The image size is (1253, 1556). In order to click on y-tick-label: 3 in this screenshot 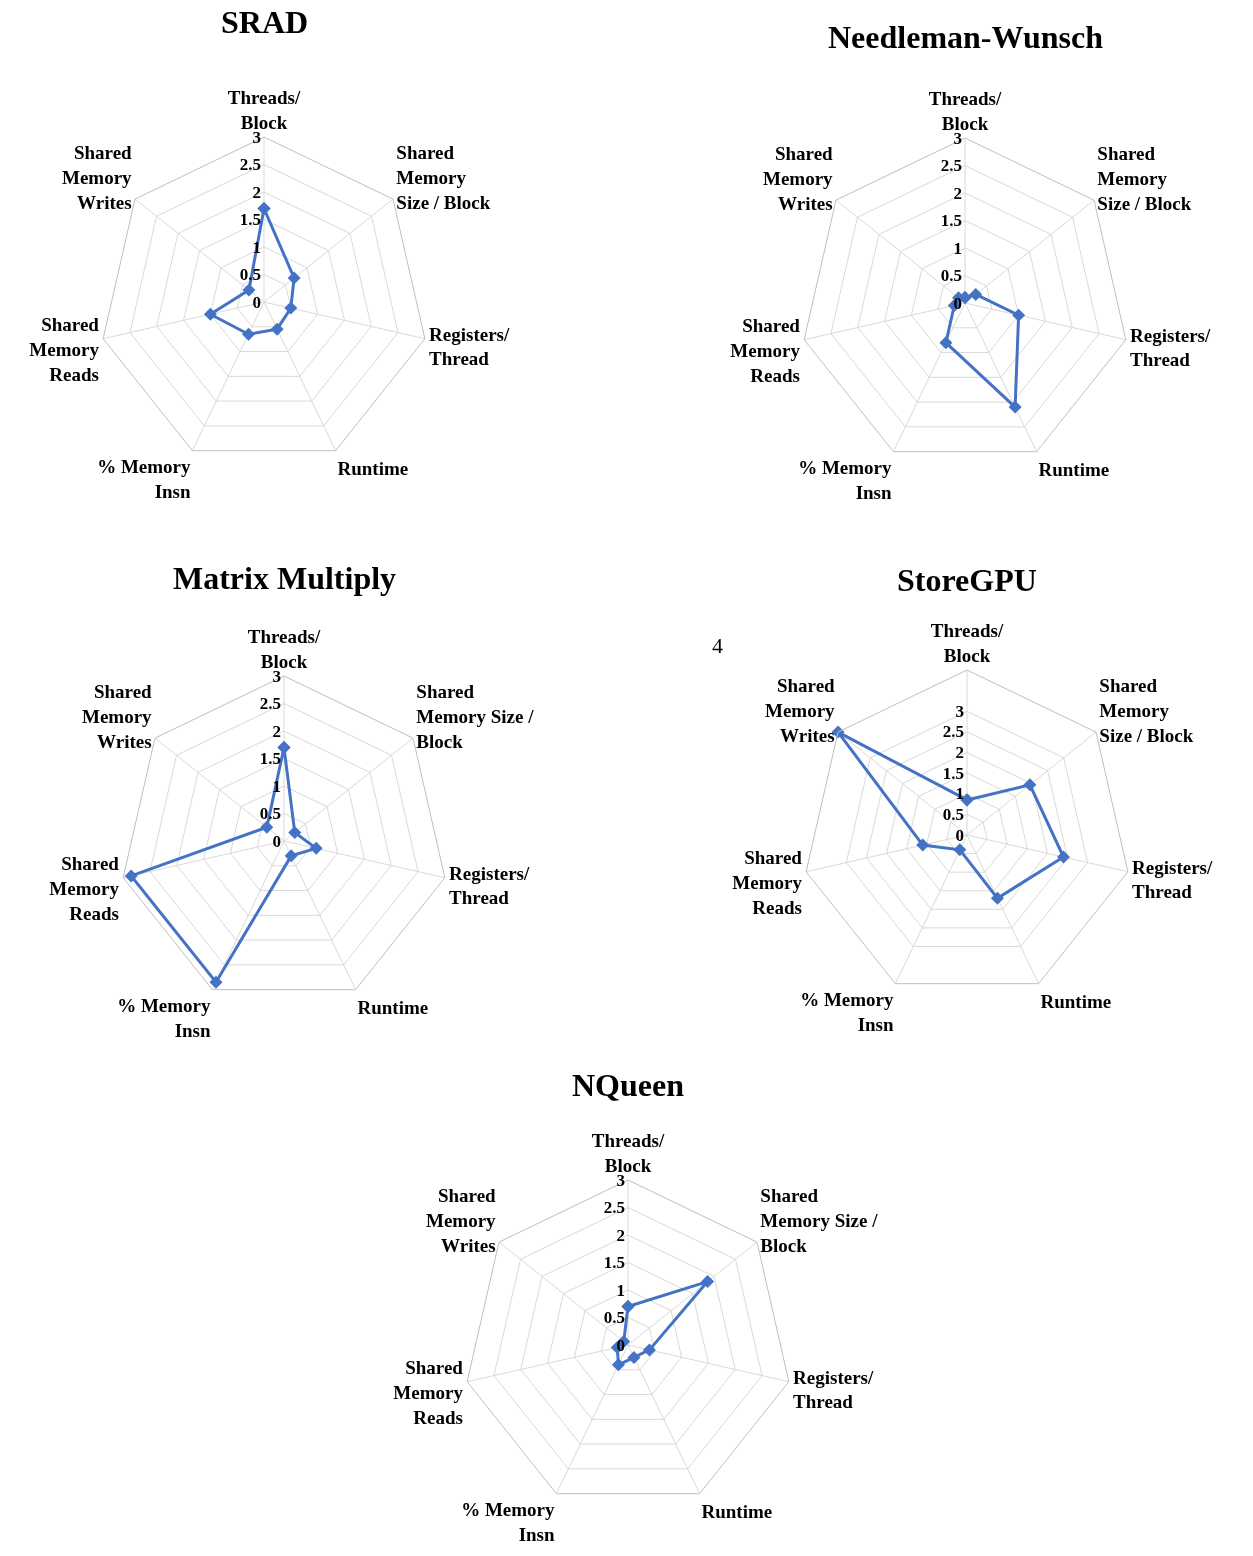, I will do `click(959, 711)`.